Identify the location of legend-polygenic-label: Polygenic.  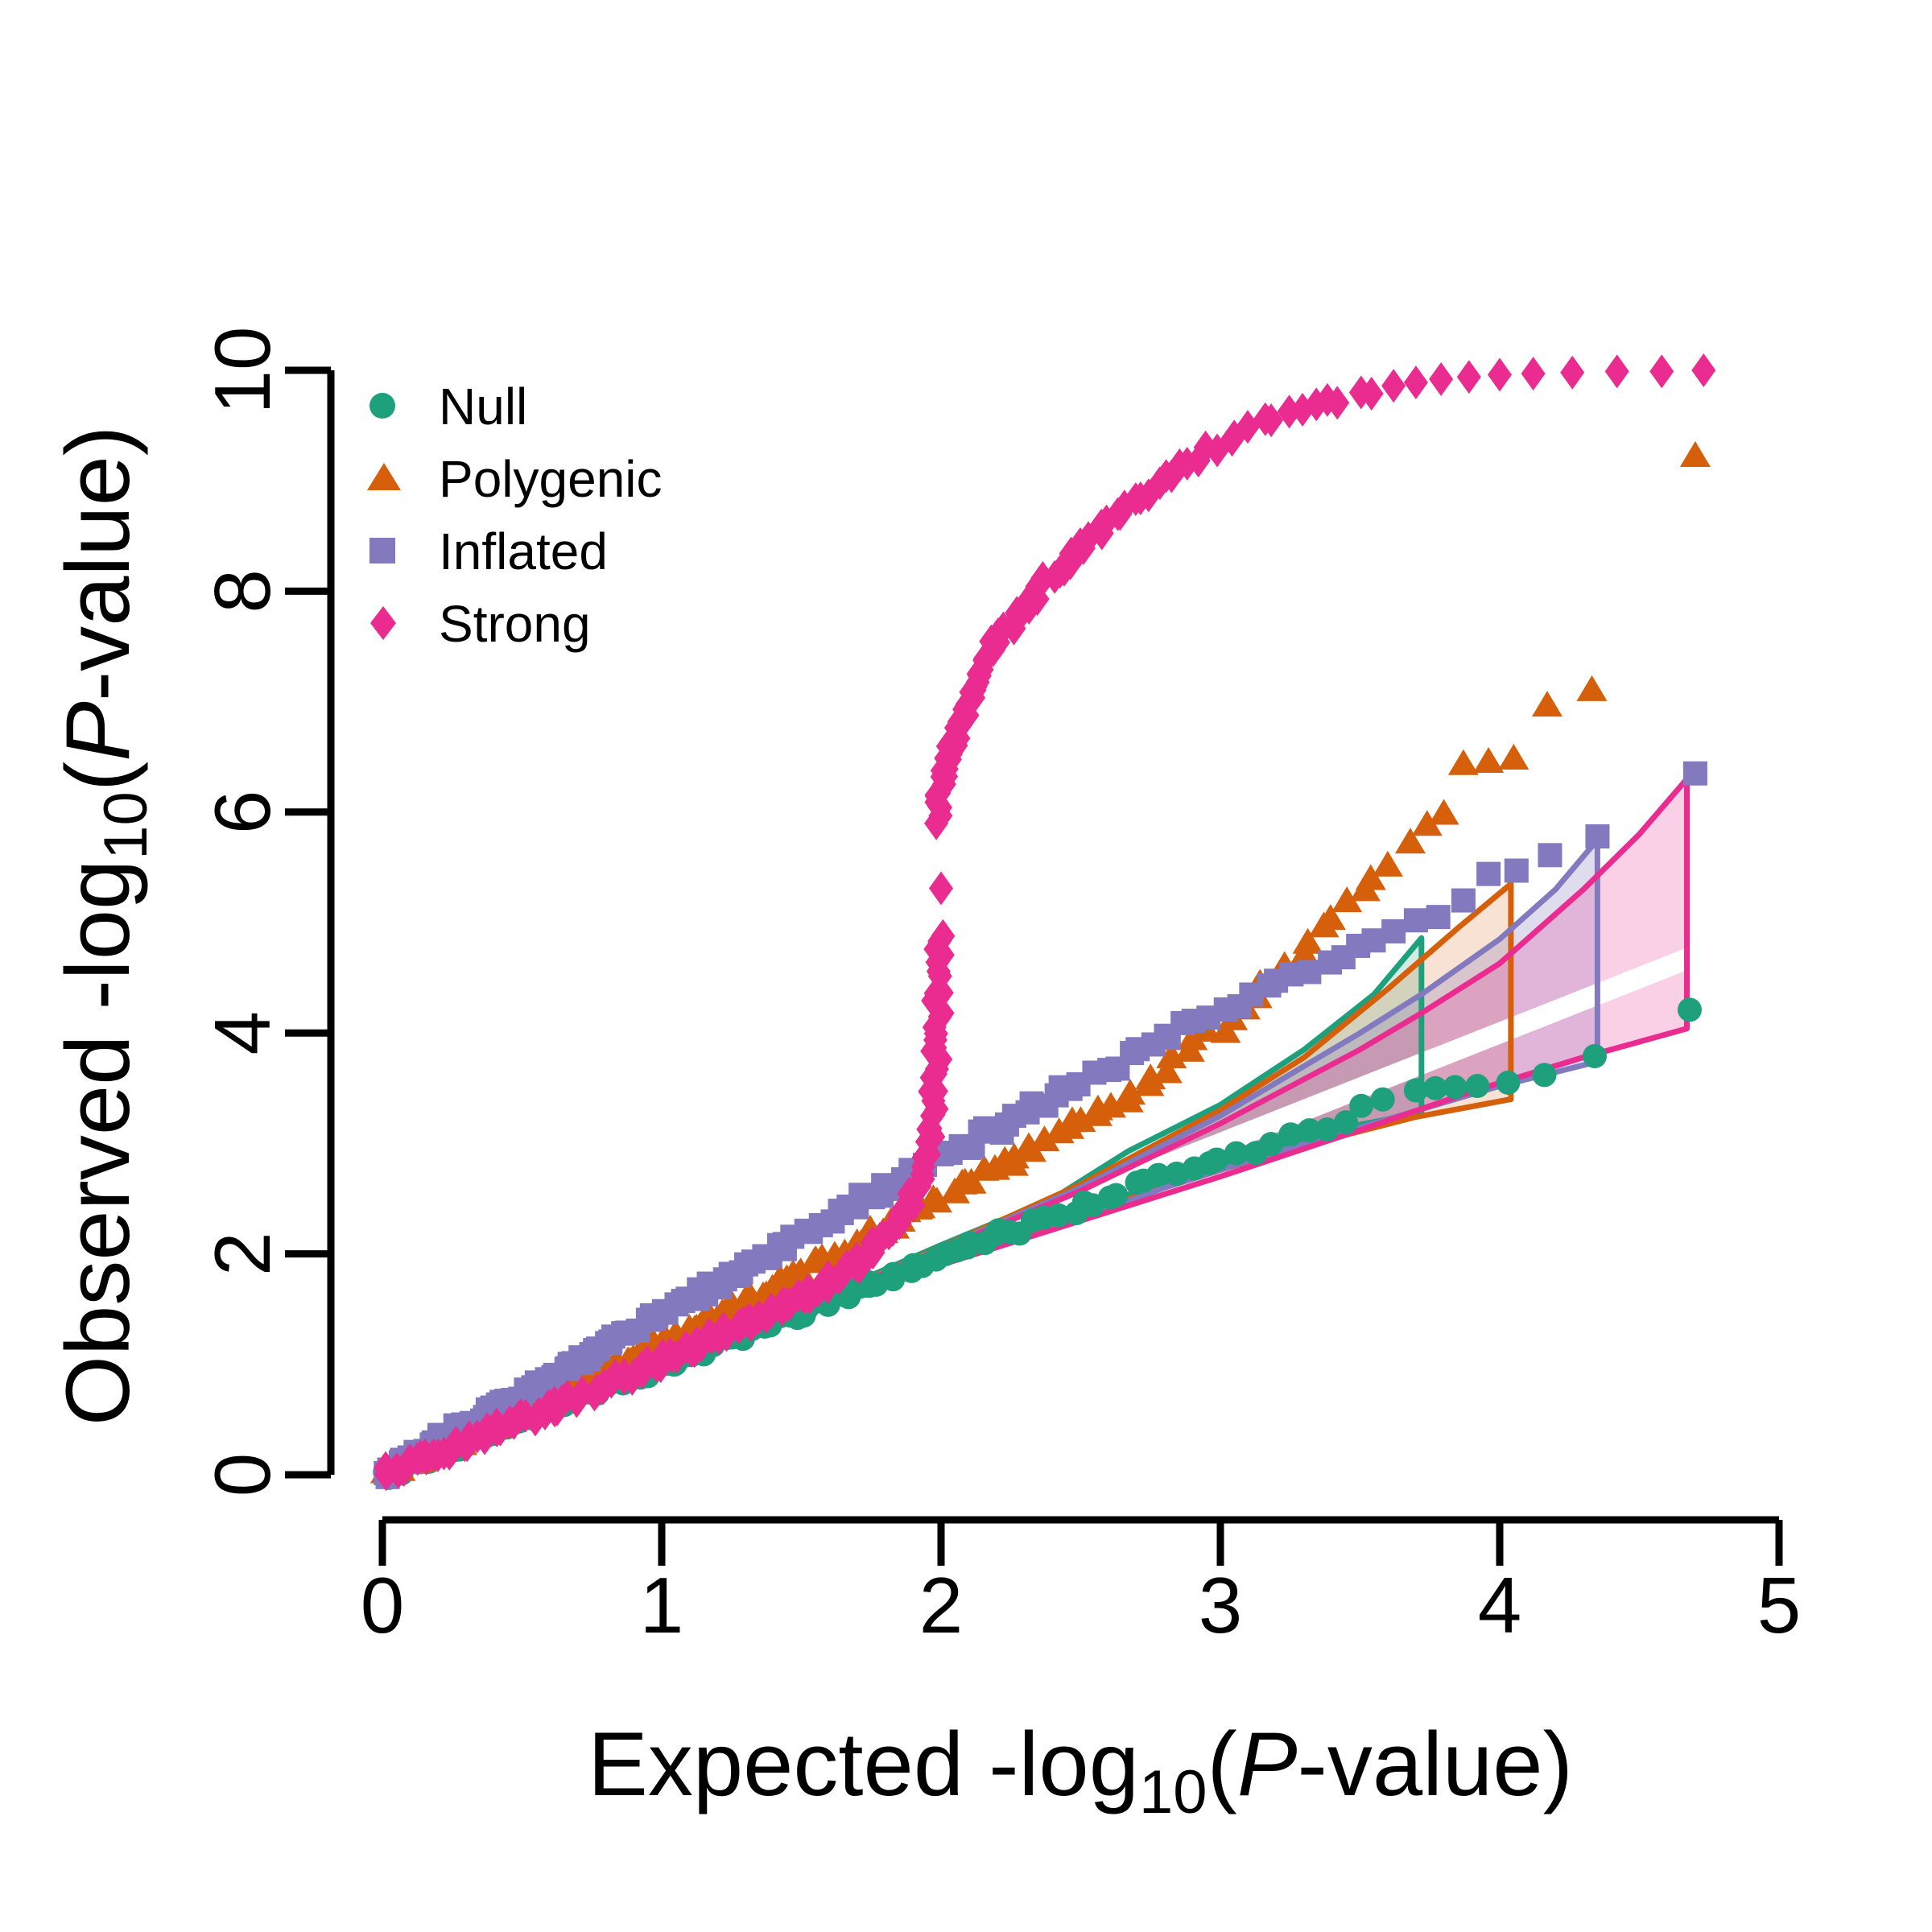
(551, 479).